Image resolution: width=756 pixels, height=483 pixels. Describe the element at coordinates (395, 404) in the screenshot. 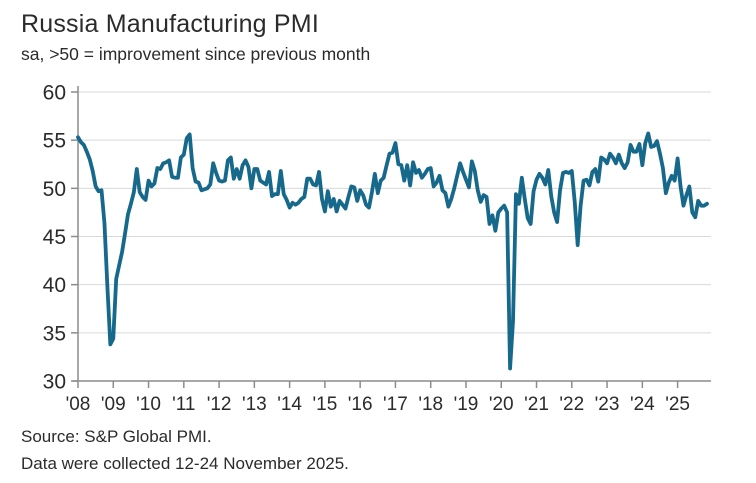

I see `x-tick-label: '17` at that location.